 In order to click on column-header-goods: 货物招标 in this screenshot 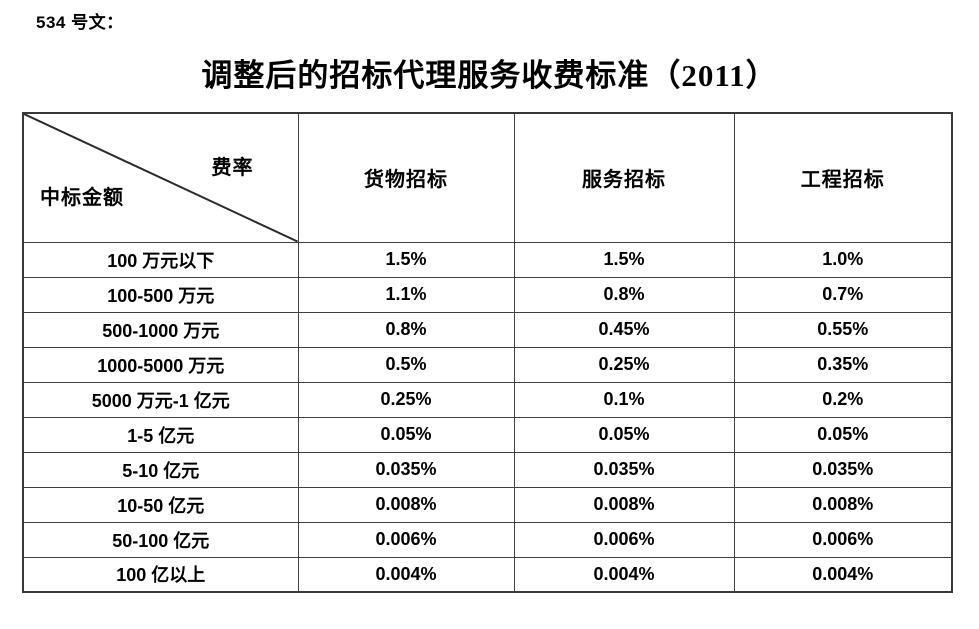, I will do `click(406, 177)`.